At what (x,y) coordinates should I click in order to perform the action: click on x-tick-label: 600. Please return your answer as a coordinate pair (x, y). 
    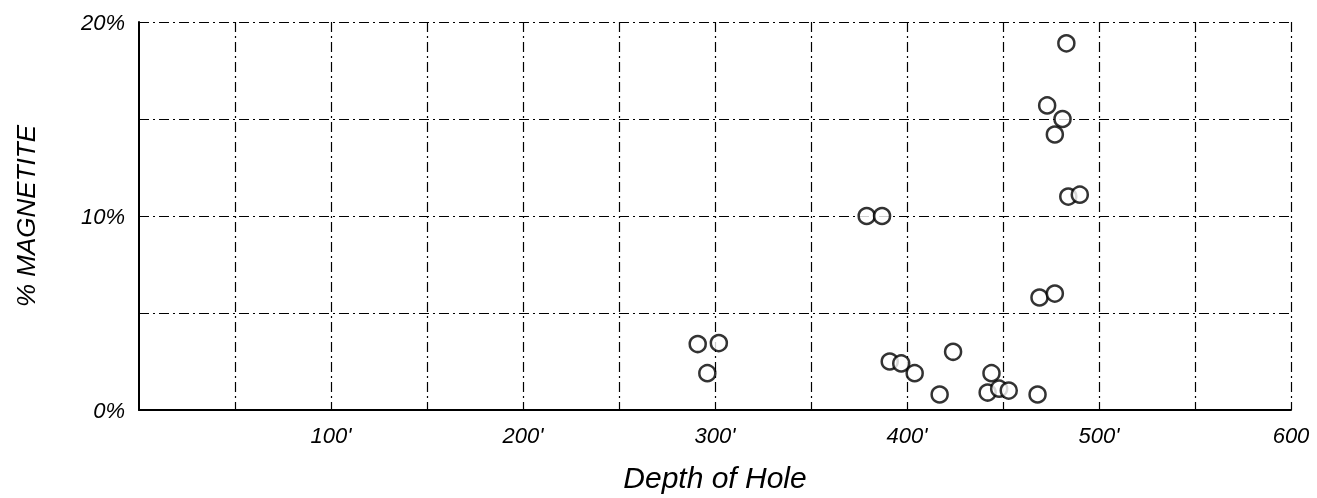
    Looking at the image, I should click on (1291, 435).